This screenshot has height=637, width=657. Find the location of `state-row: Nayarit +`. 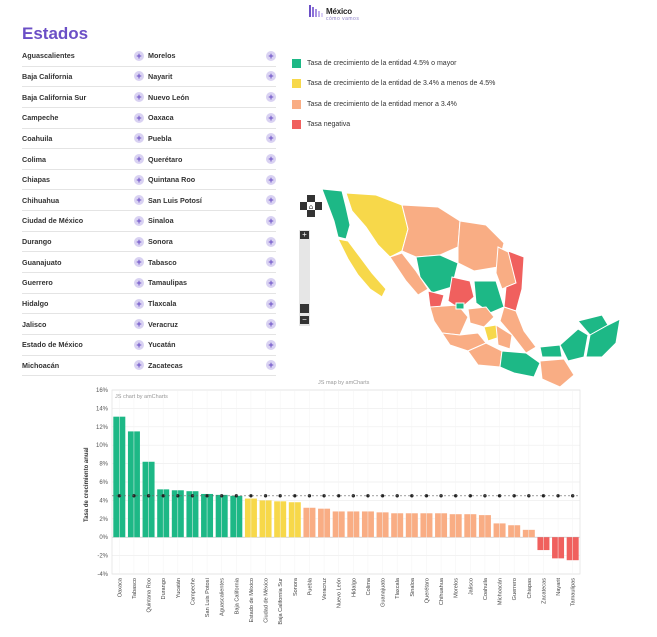

state-row: Nayarit + is located at coordinates (212, 77).